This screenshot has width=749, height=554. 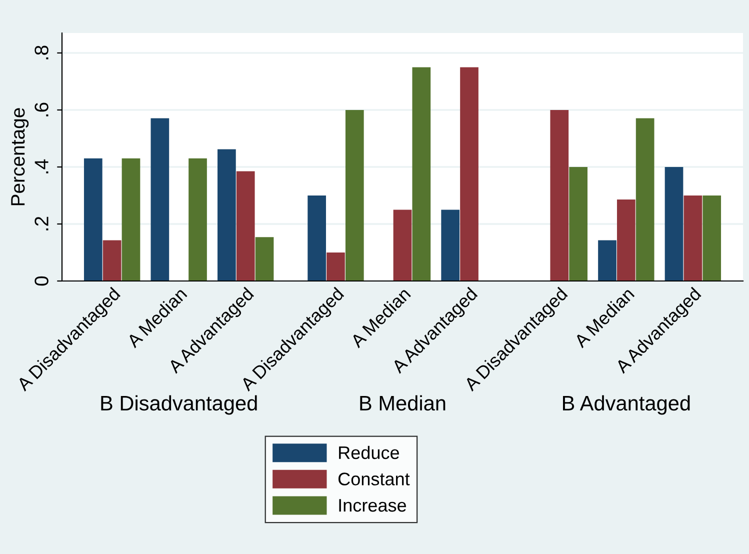 What do you see at coordinates (41, 53) in the screenshot?
I see `y-tick-label: .8` at bounding box center [41, 53].